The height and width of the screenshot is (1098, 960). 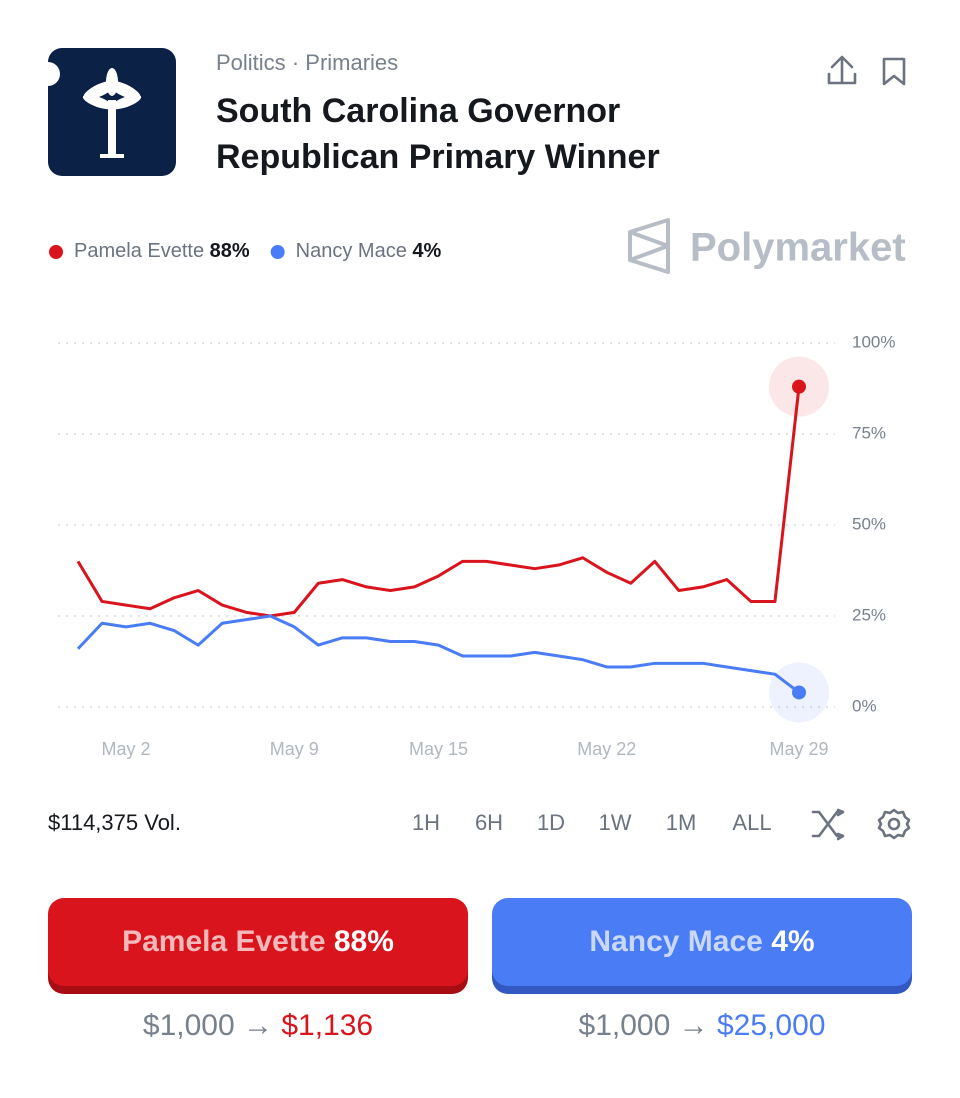 I want to click on series-line, so click(x=438, y=654).